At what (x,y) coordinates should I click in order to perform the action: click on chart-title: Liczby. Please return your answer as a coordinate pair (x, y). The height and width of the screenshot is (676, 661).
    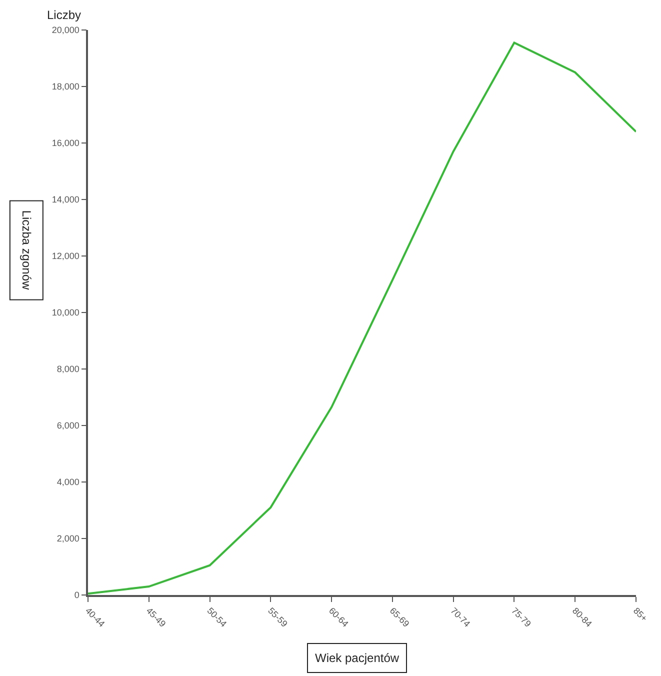
    Looking at the image, I should click on (64, 15).